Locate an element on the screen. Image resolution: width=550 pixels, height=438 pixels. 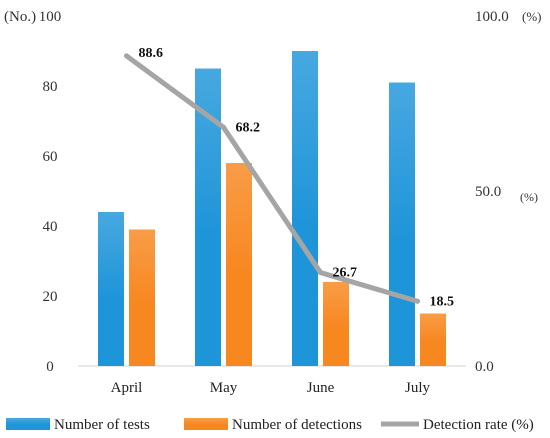
y-left-tick-0: 0 is located at coordinates (50, 367).